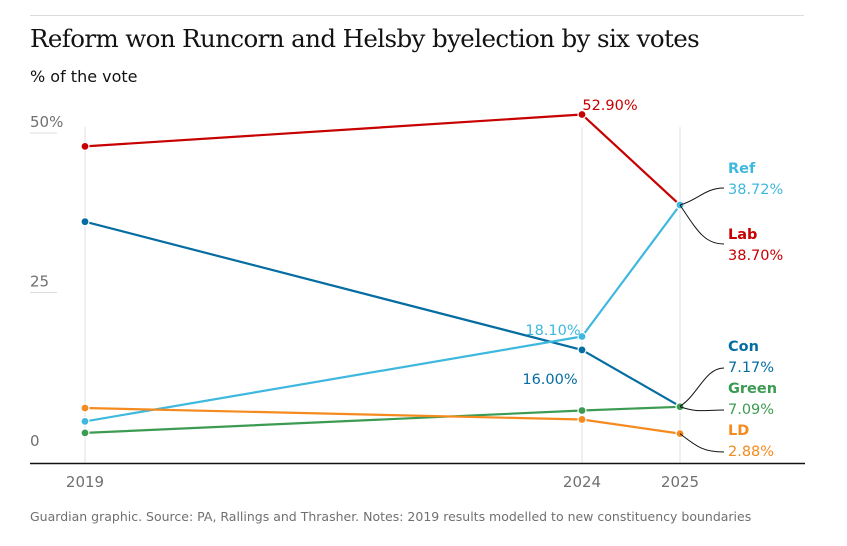 Image resolution: width=847 pixels, height=546 pixels. What do you see at coordinates (702, 224) in the screenshot?
I see `connector-lab` at bounding box center [702, 224].